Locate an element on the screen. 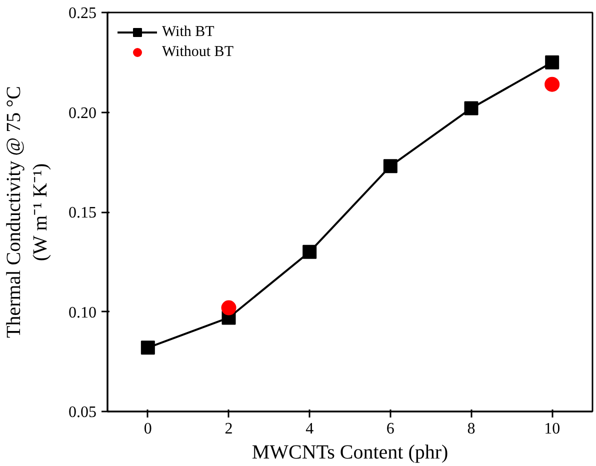 Image resolution: width=596 pixels, height=466 pixels. y-tick-label: 0.20 is located at coordinates (82, 113).